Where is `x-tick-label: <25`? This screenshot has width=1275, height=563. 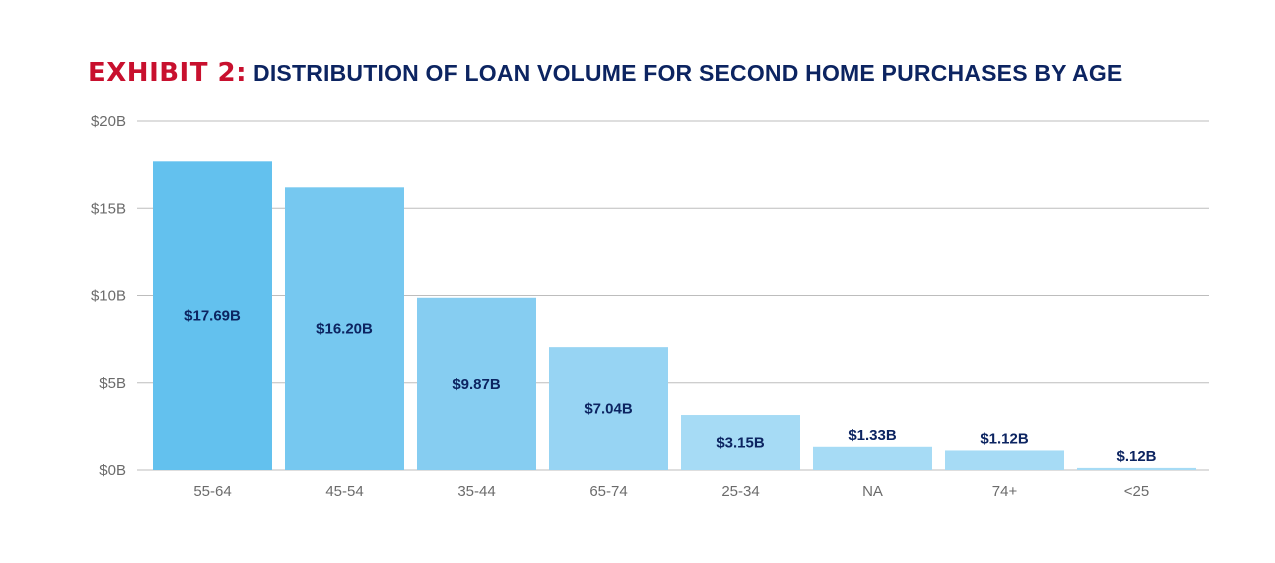
x-tick-label: <25 is located at coordinates (1136, 491).